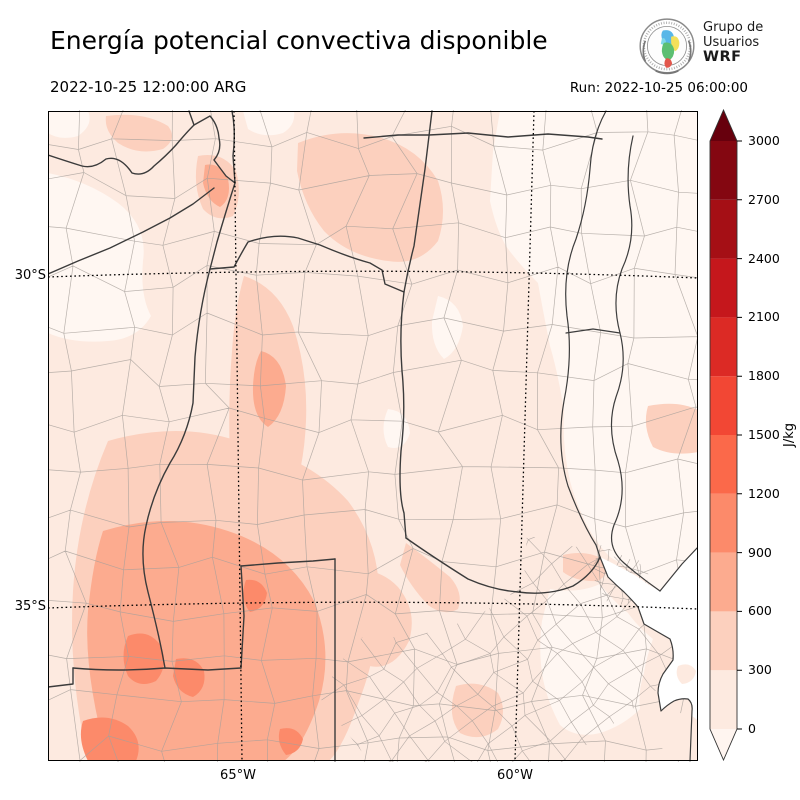  I want to click on cbar-tick-1800: 1800, so click(764, 375).